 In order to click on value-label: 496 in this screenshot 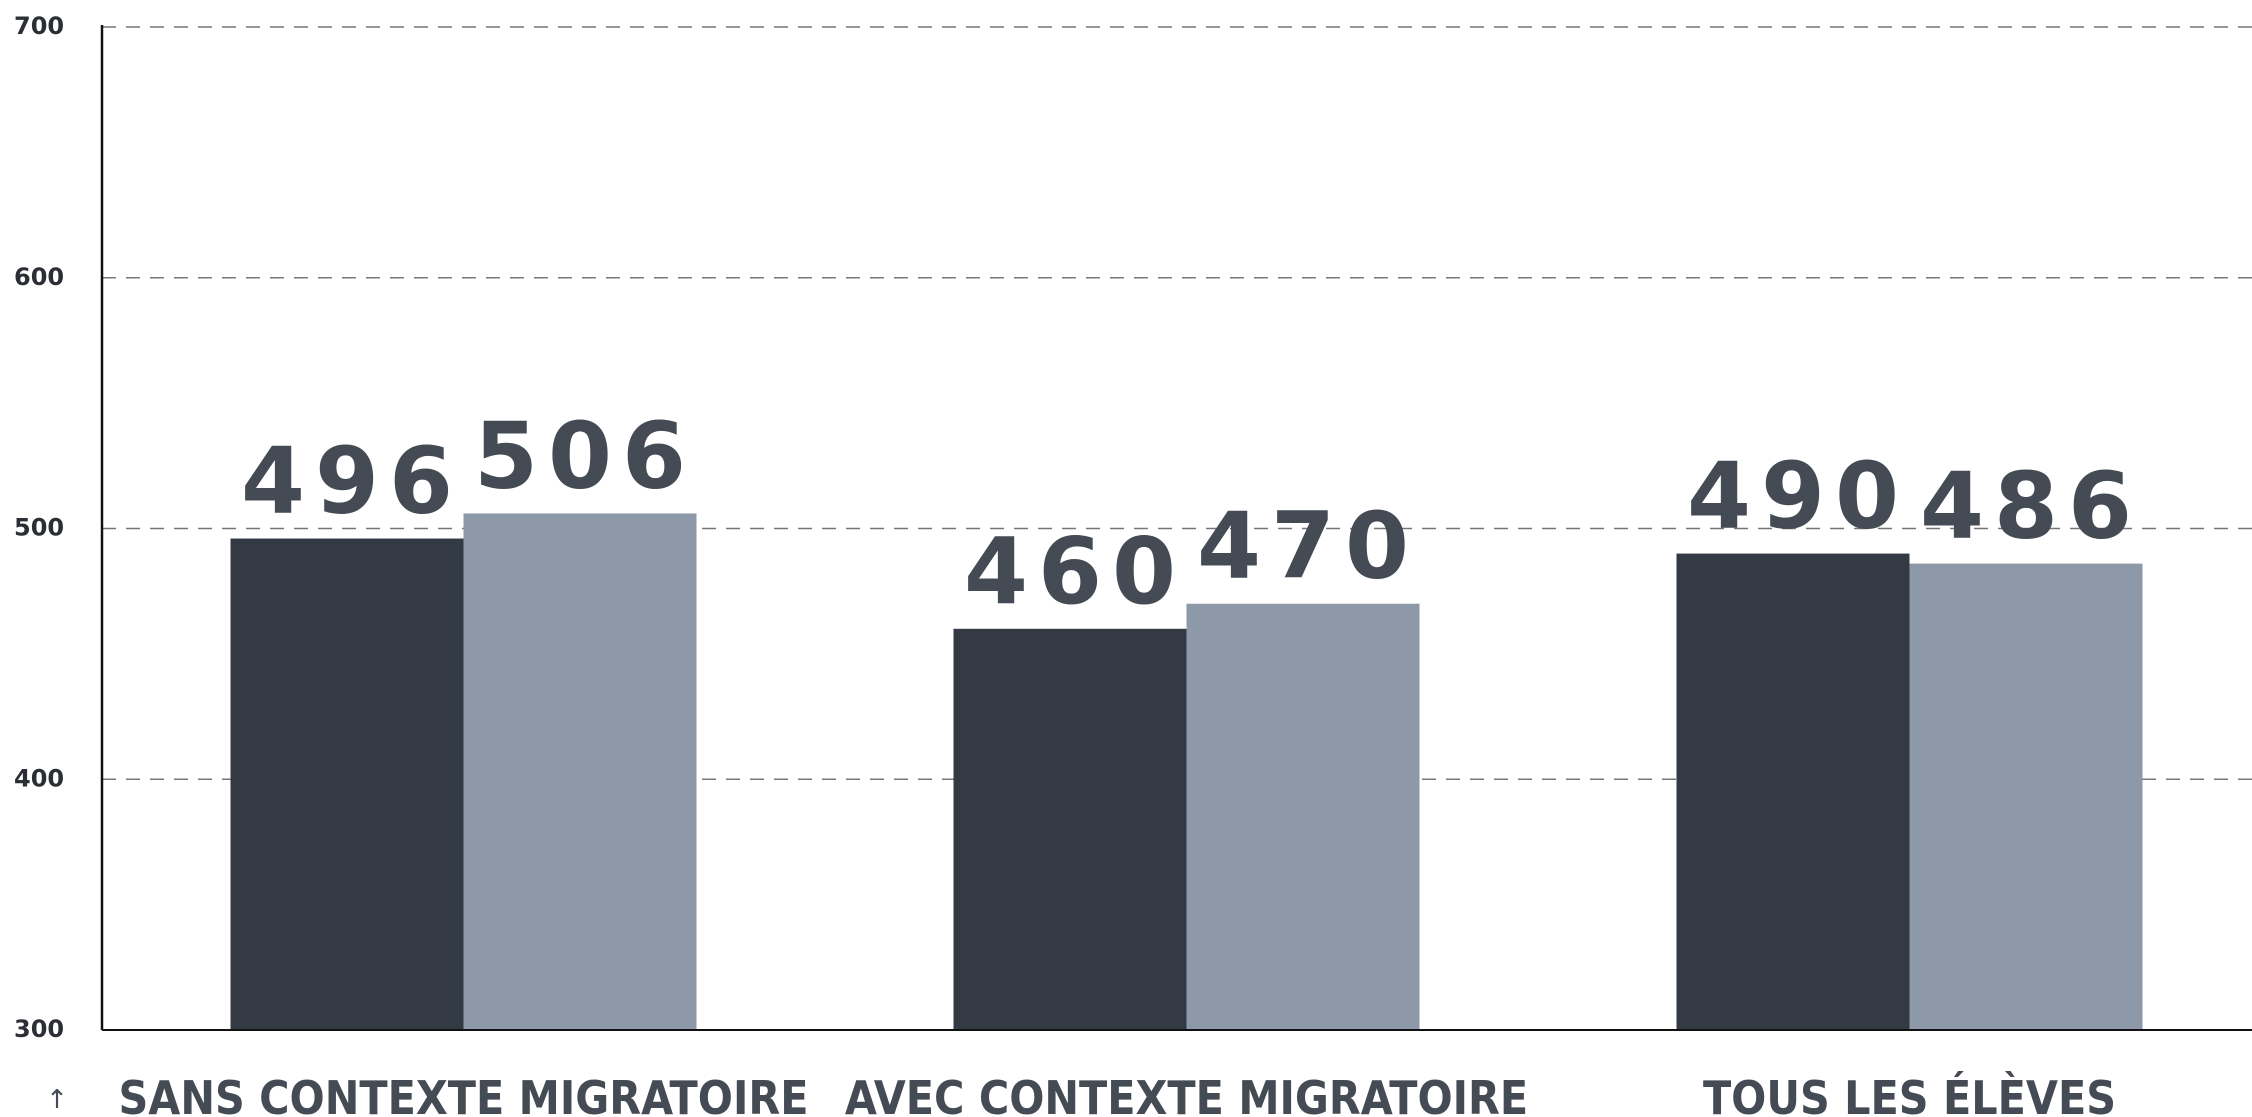, I will do `click(352, 481)`.